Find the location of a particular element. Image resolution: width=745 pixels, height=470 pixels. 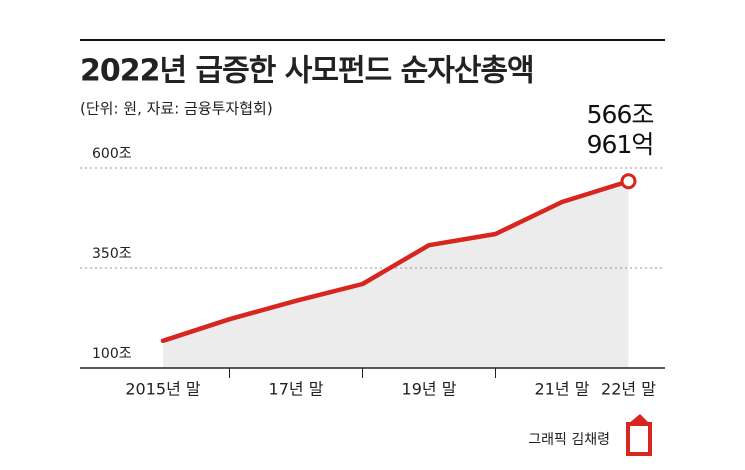

credit: 그래픽 김채령 is located at coordinates (569, 440).